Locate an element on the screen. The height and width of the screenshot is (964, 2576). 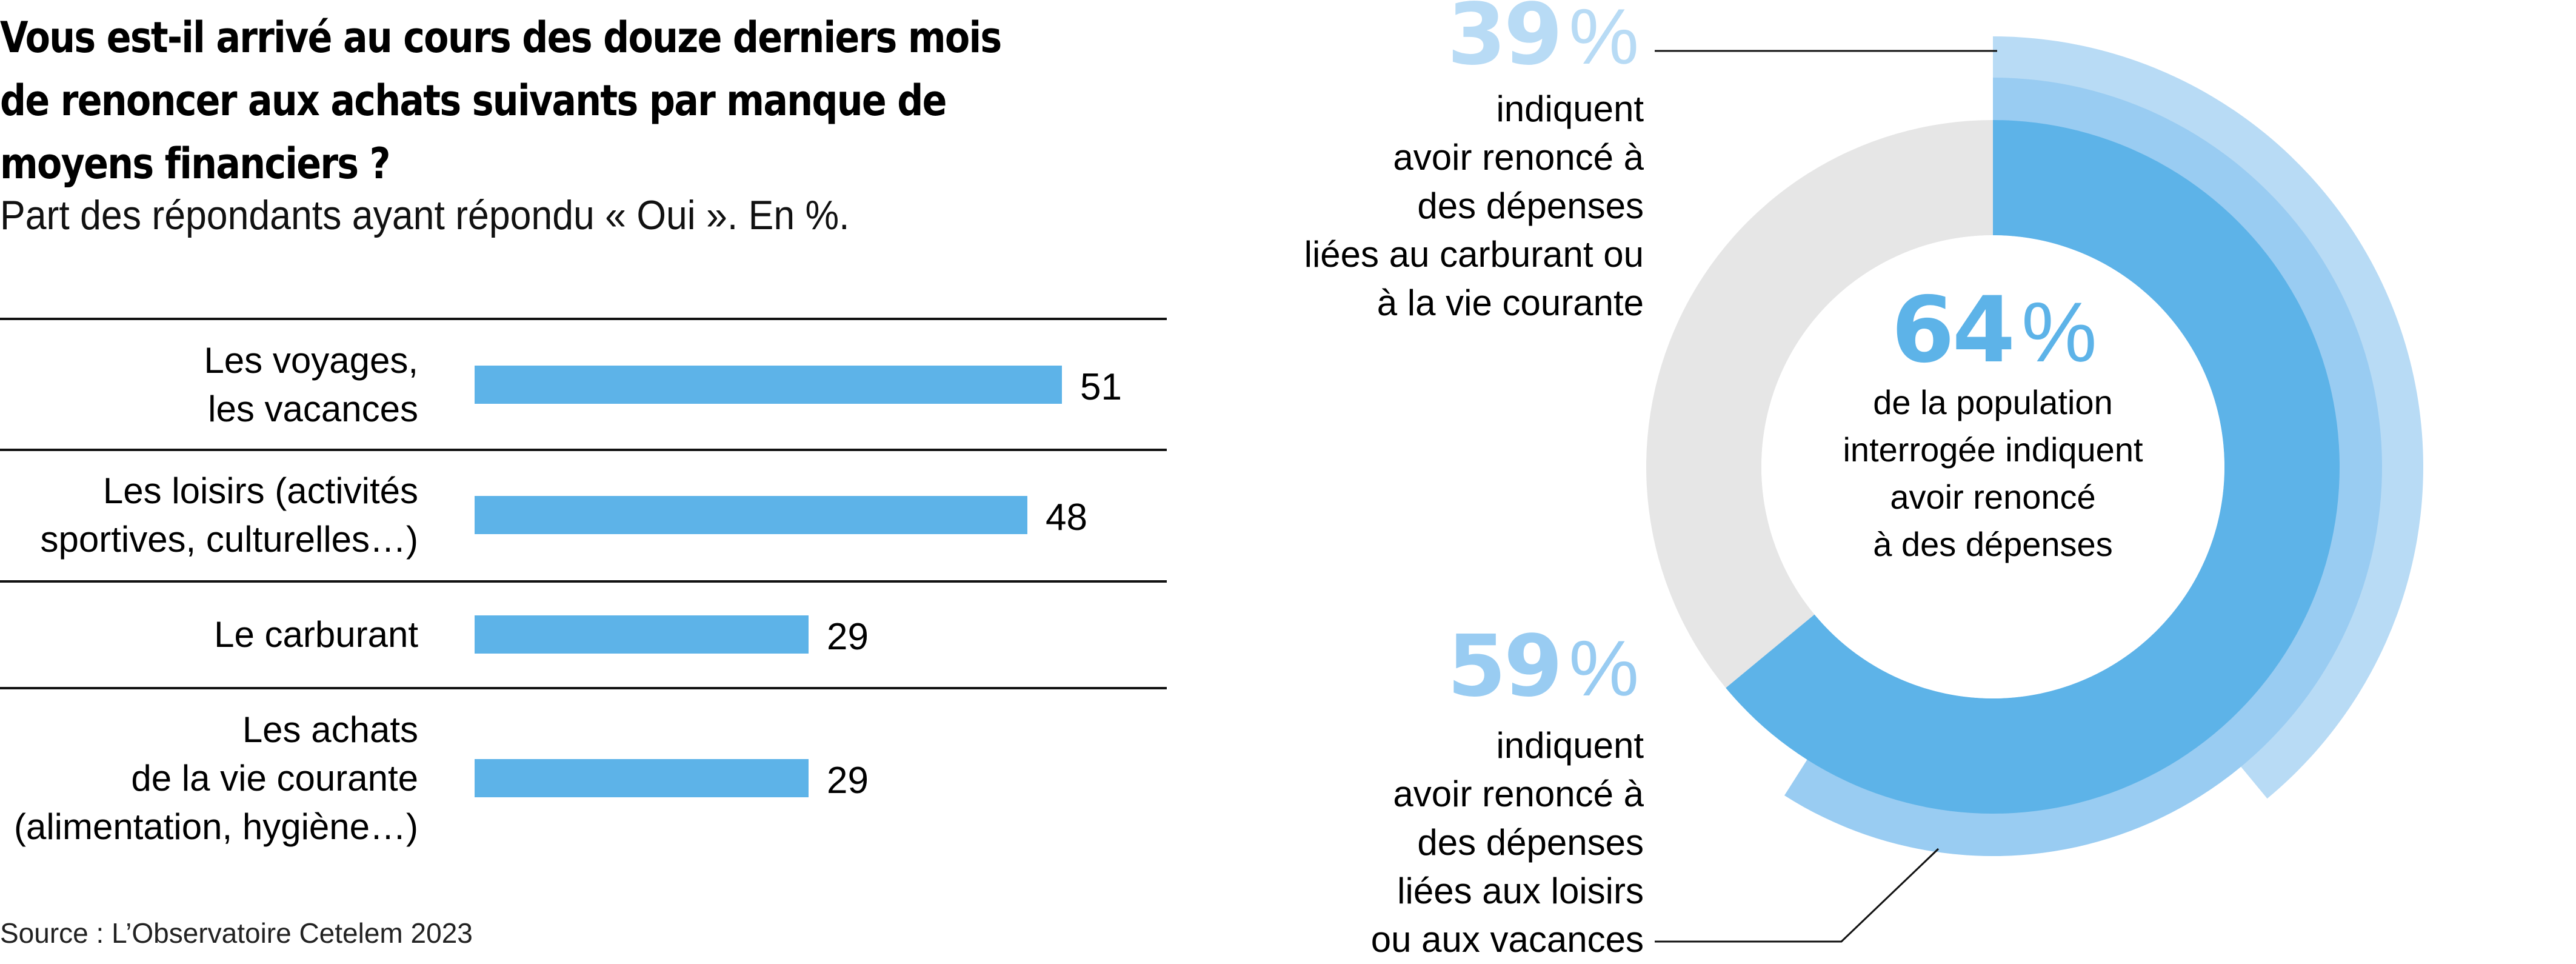
center-total-value: 64% is located at coordinates (1993, 331).